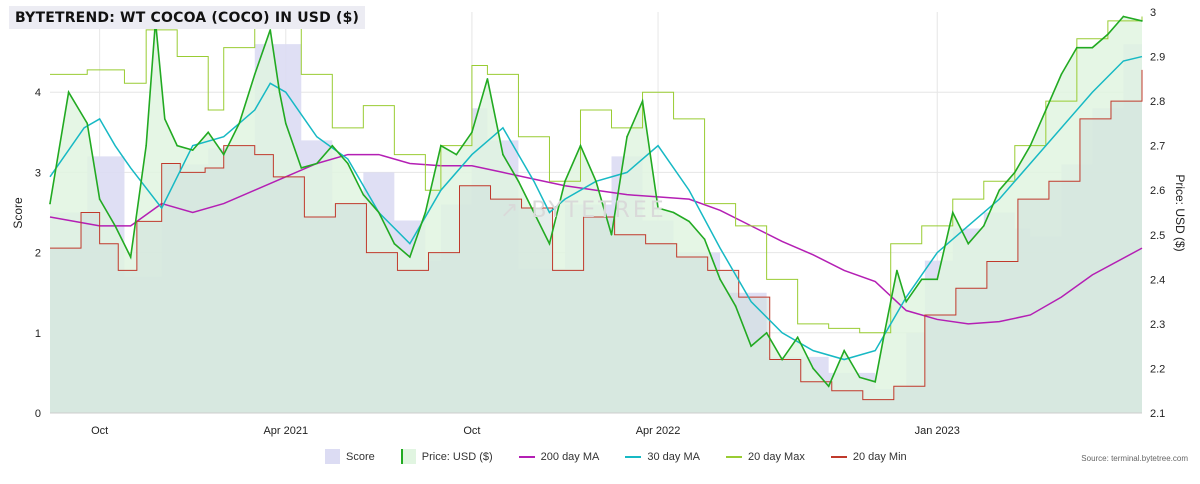  What do you see at coordinates (38, 414) in the screenshot?
I see `y-left-tick-label: 0` at bounding box center [38, 414].